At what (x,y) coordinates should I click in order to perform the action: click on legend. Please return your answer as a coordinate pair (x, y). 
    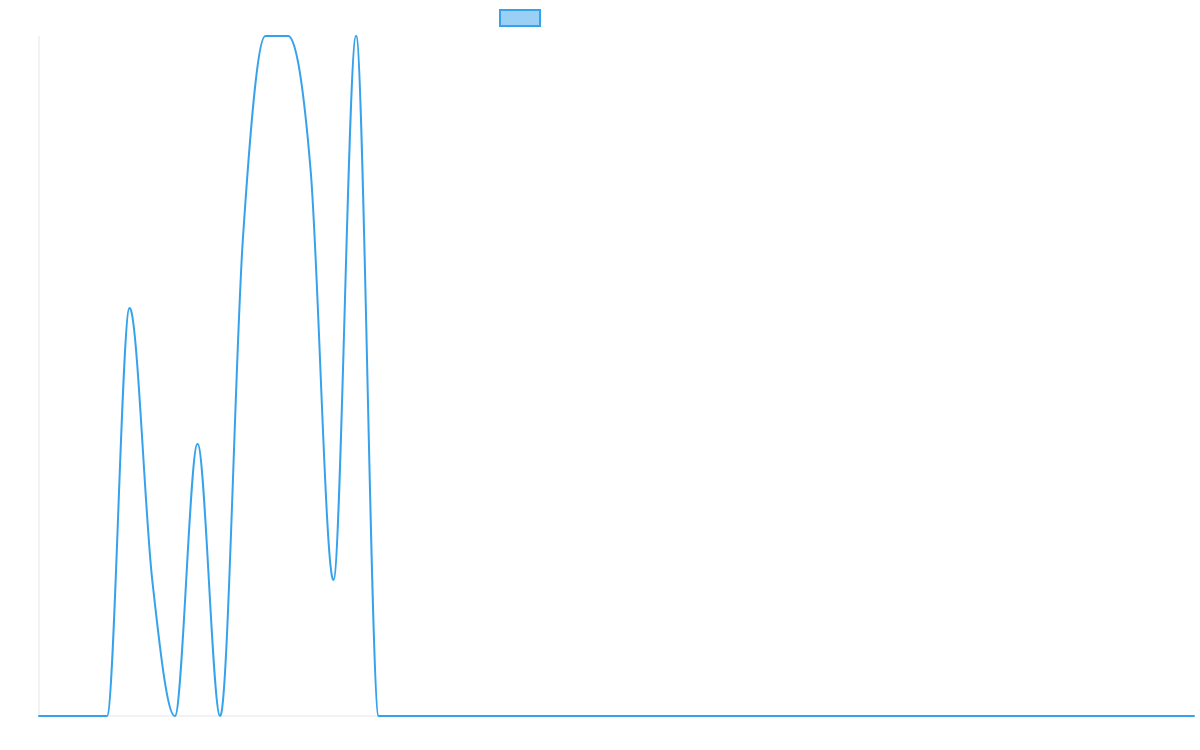
    Looking at the image, I should click on (520, 18).